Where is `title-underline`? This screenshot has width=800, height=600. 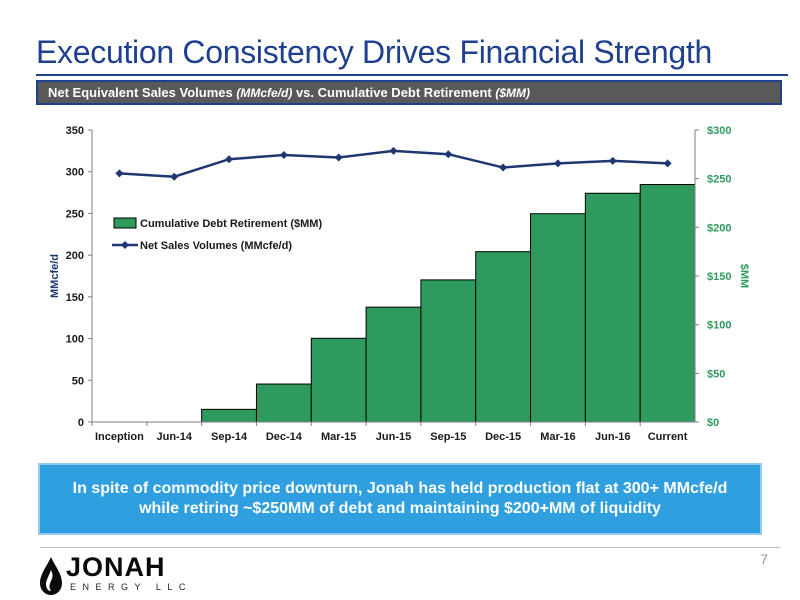 title-underline is located at coordinates (412, 75).